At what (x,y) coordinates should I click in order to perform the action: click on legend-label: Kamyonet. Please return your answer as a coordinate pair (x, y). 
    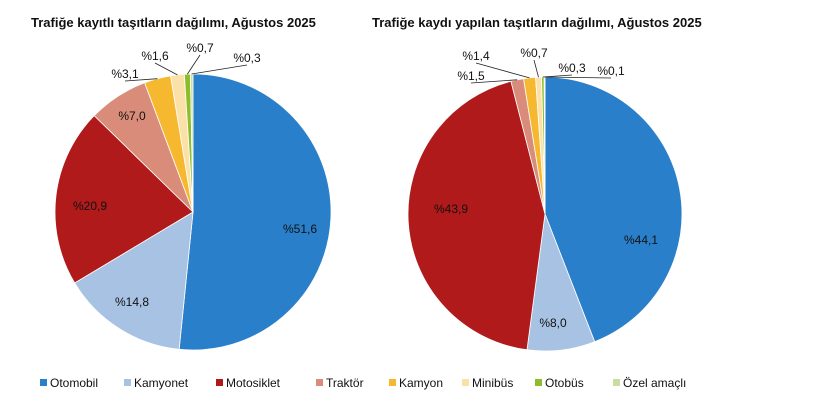
    Looking at the image, I should click on (161, 383).